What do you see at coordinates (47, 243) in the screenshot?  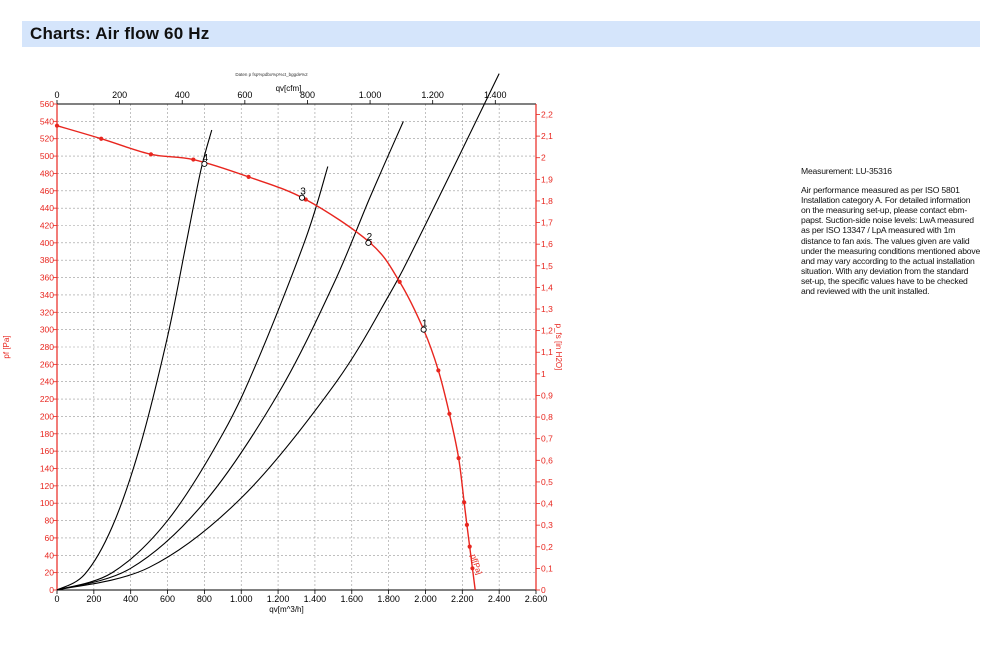 I see `y-tick-label-left: 400` at bounding box center [47, 243].